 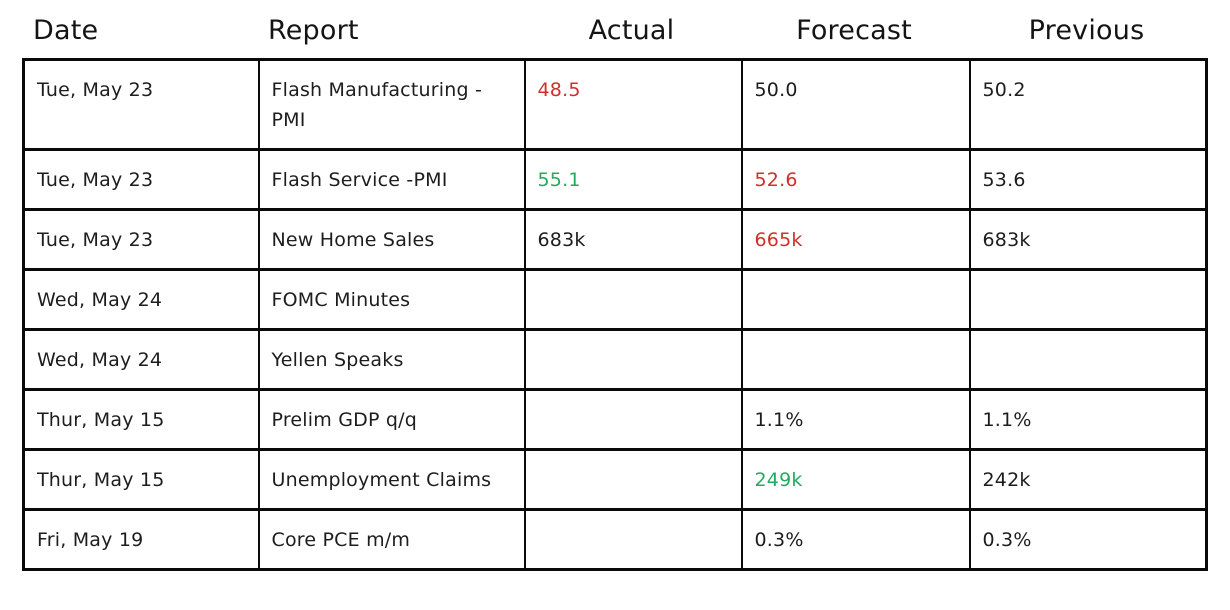 I want to click on cell-forecast: 1.1%, so click(x=855, y=419).